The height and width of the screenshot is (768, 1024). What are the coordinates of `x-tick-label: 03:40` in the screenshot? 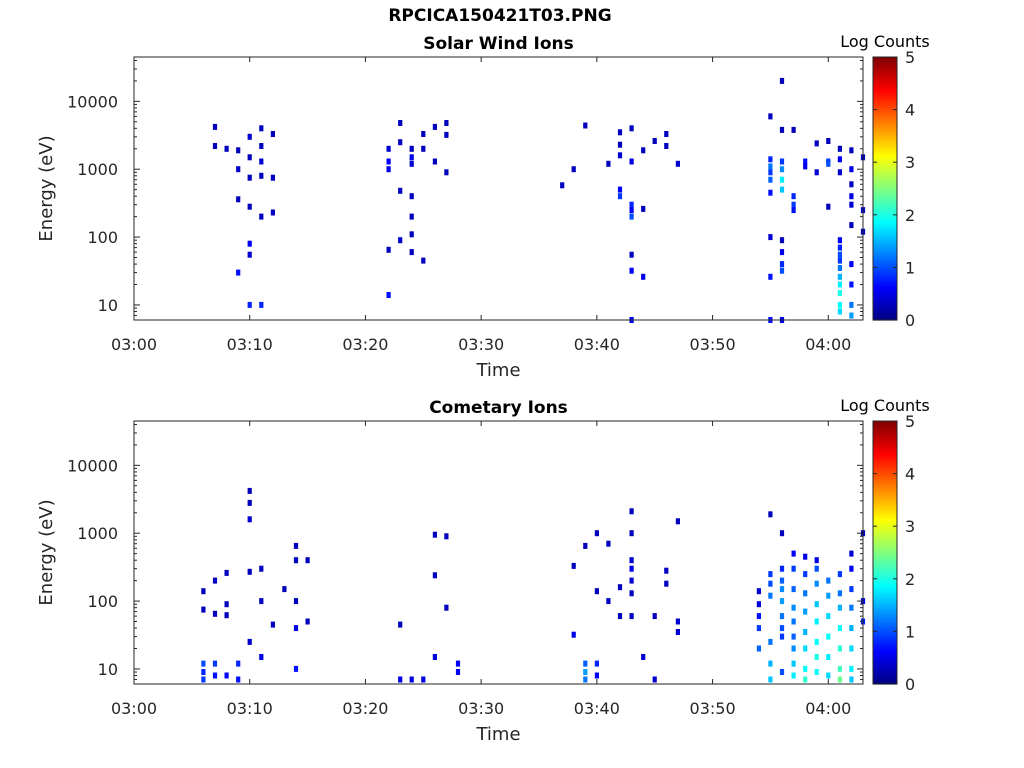 It's located at (597, 708).